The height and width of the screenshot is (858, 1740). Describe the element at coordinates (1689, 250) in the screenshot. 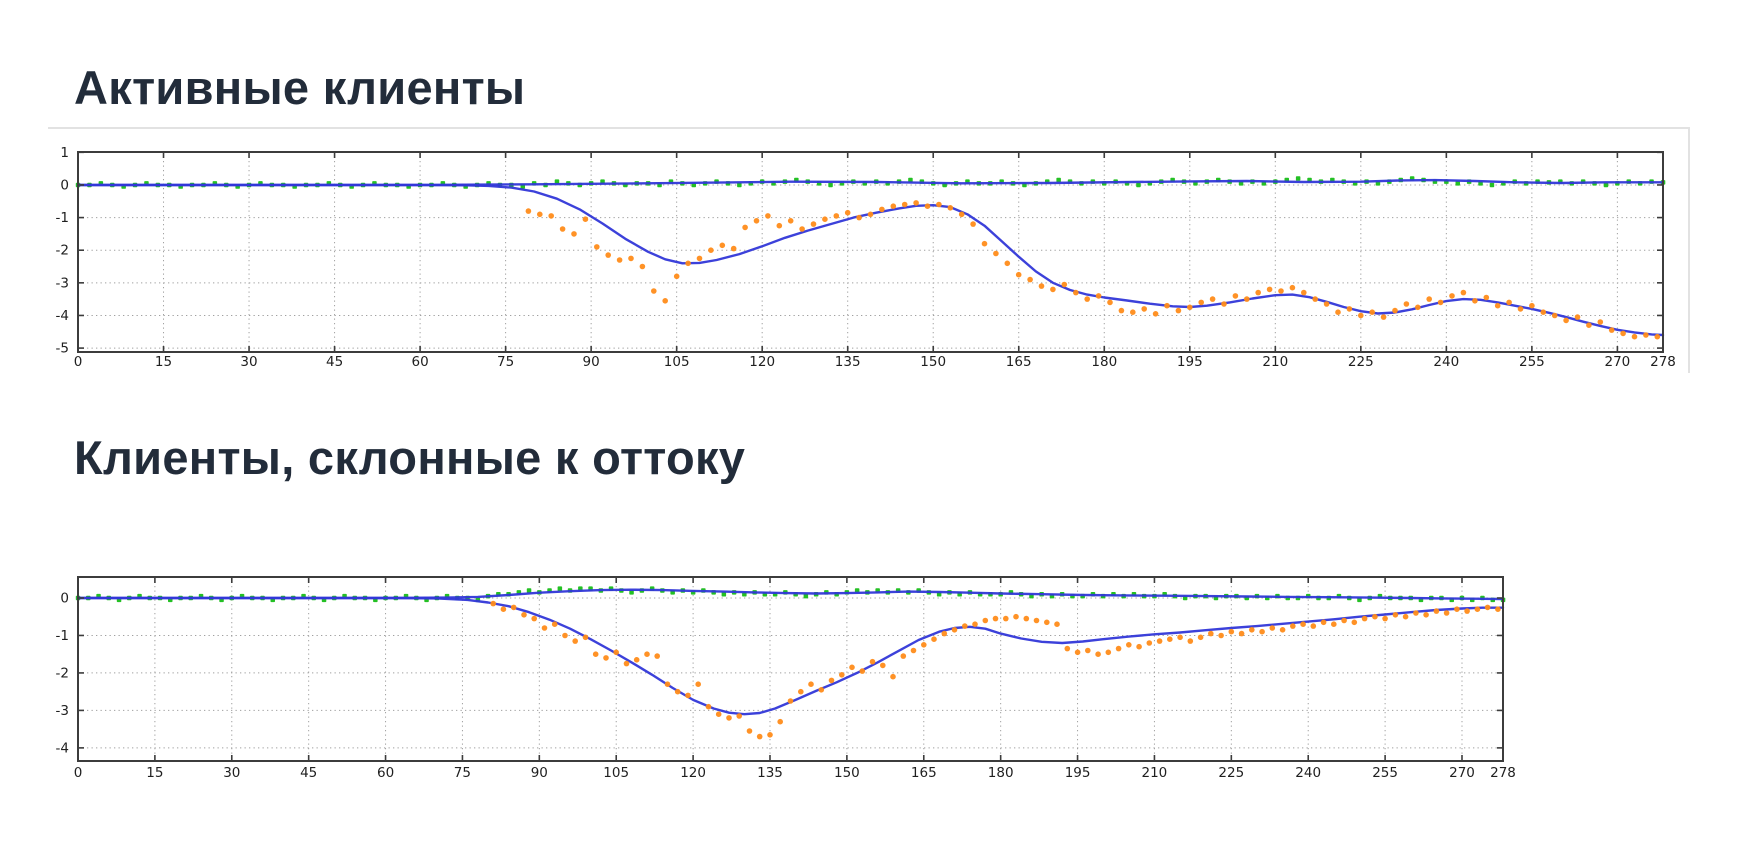

I see `chart-widget-right-border` at that location.